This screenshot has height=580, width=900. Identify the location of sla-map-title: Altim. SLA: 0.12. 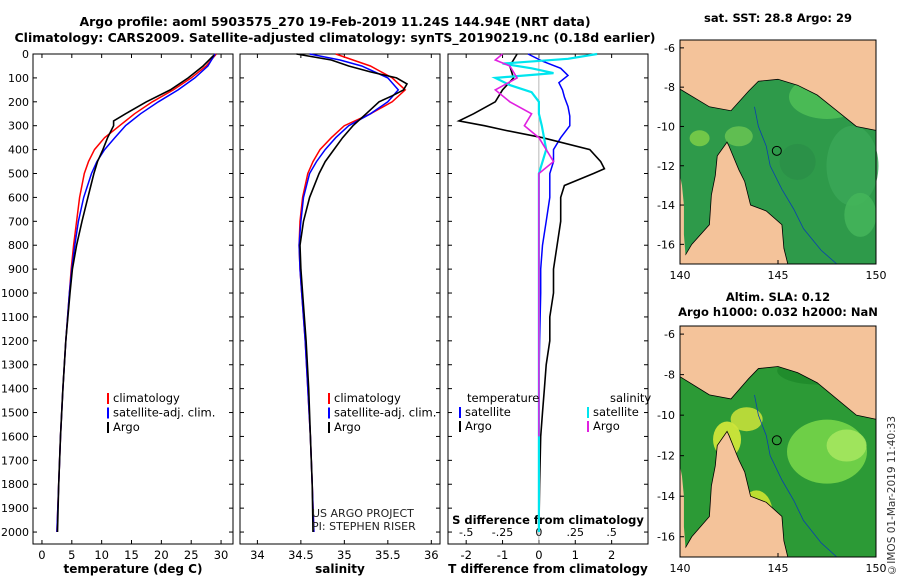
(778, 297).